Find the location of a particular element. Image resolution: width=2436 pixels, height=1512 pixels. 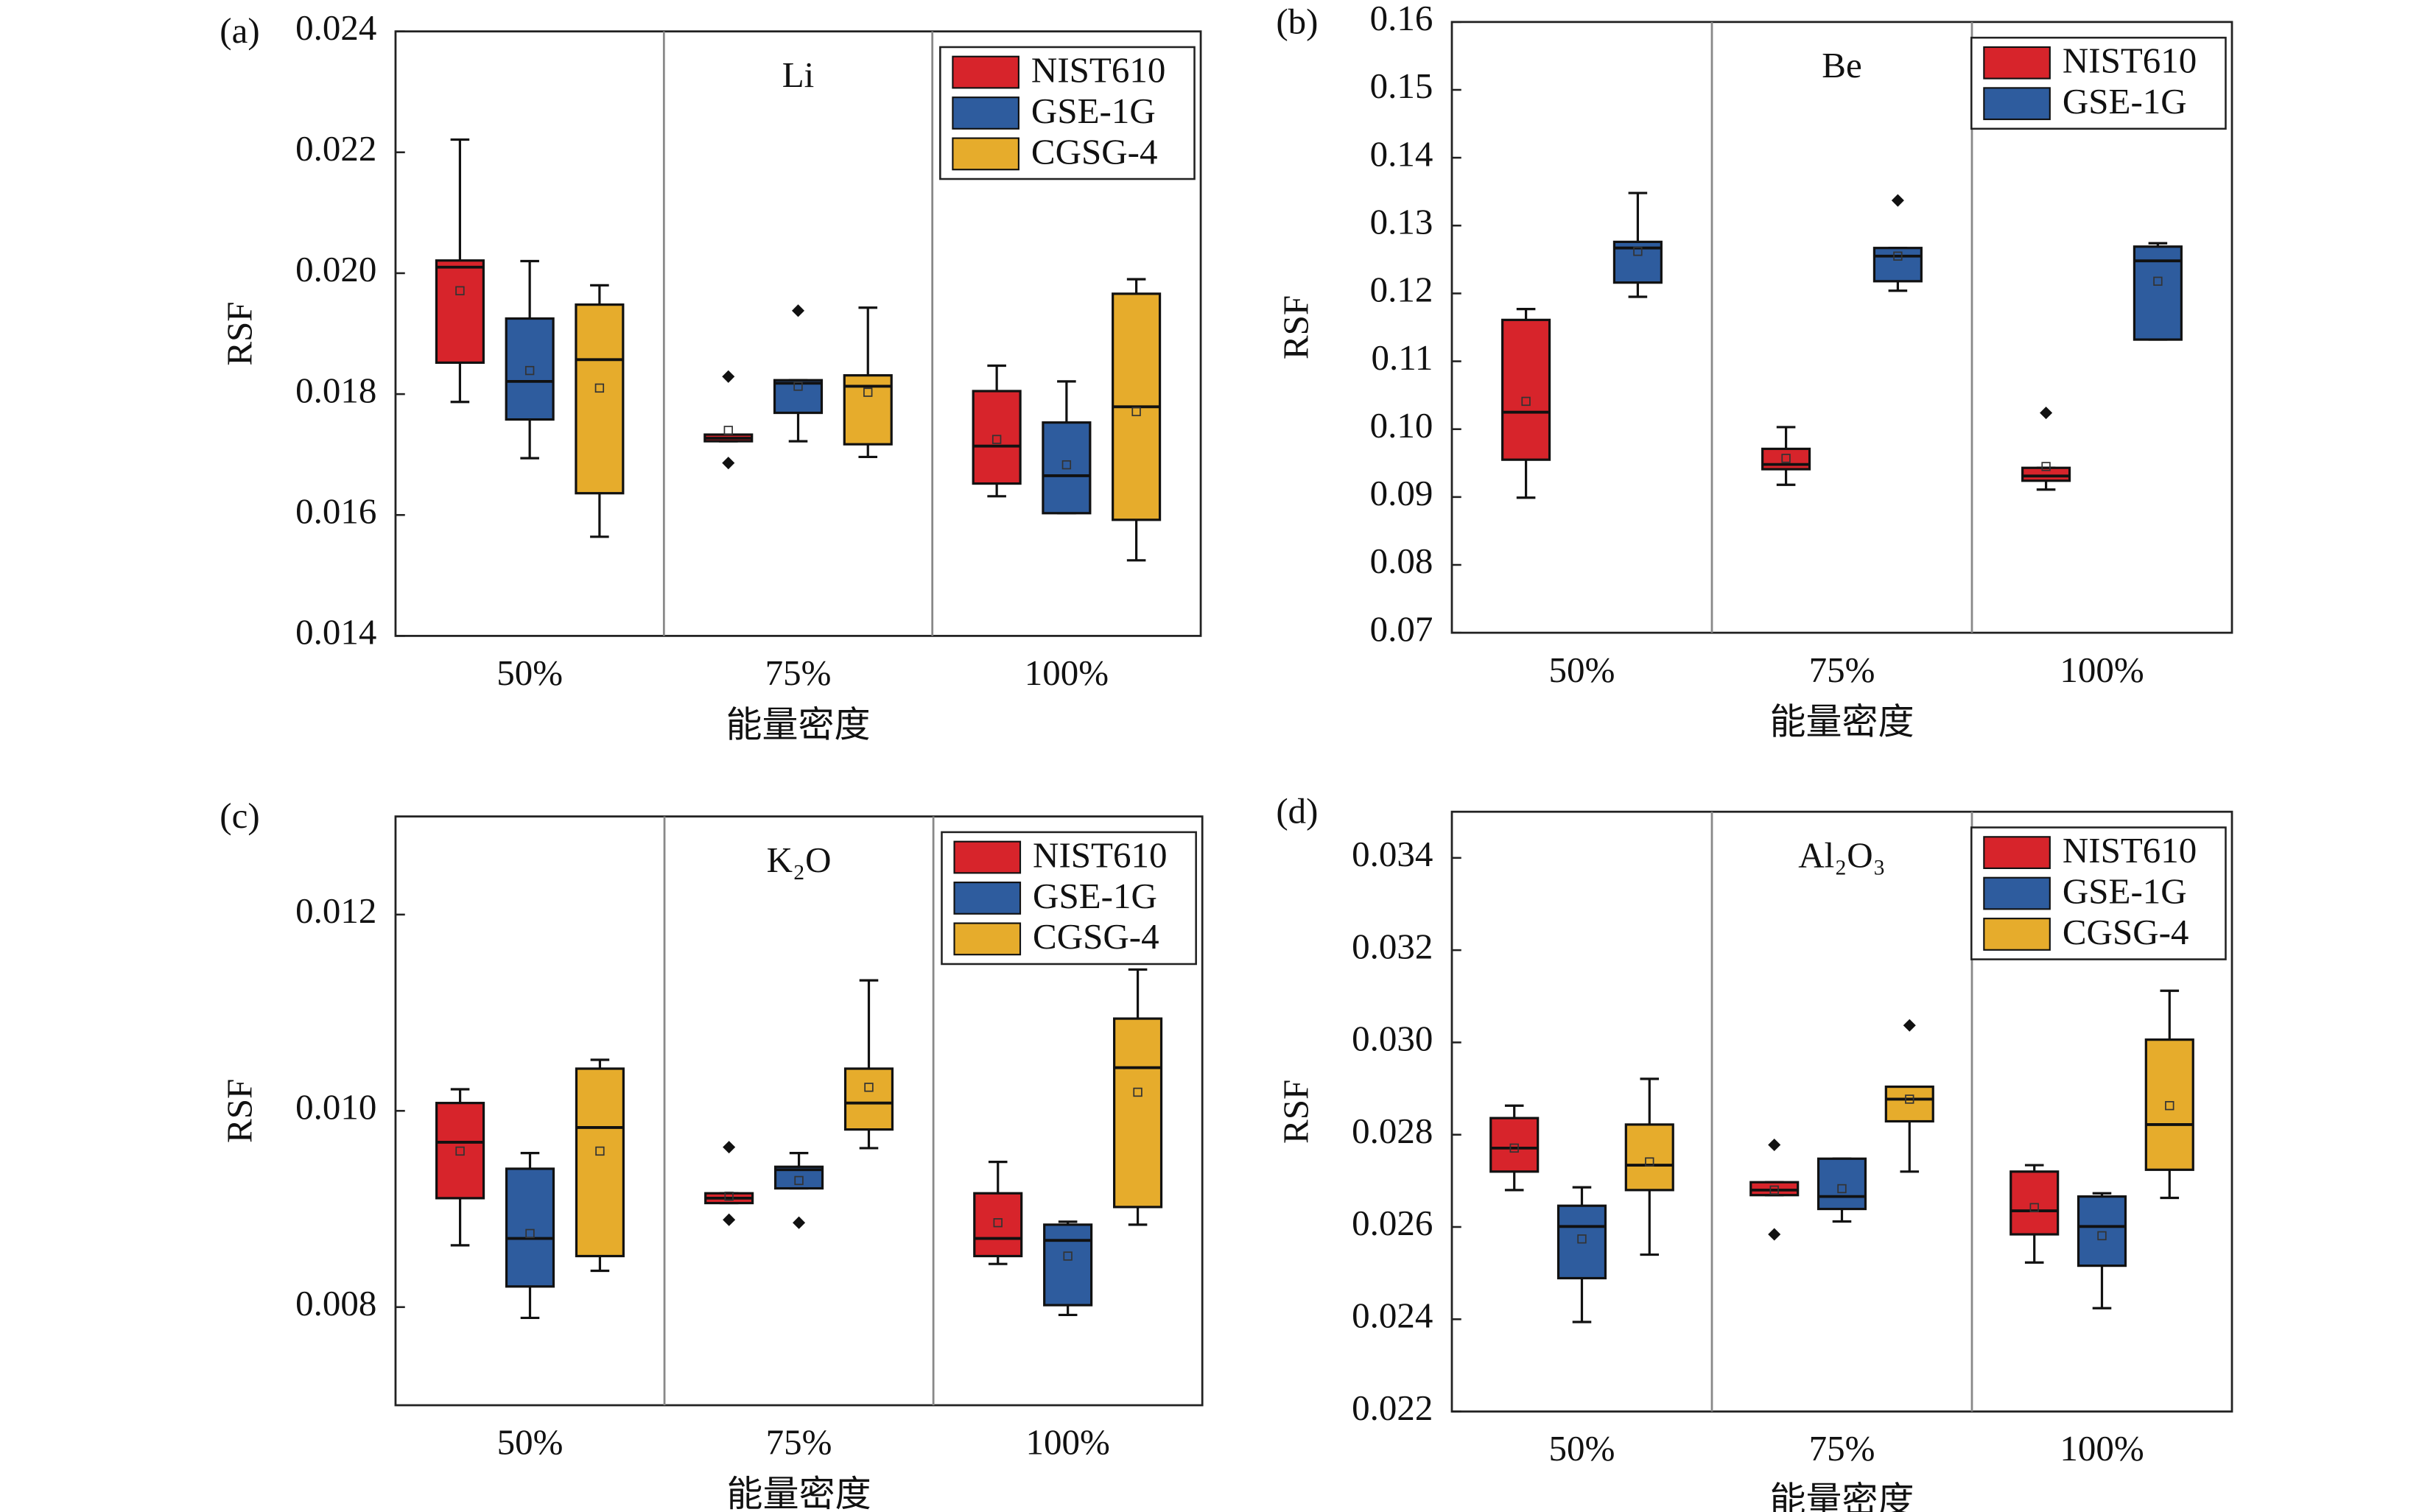

y-tick-label: 0.14 is located at coordinates (1401, 153).